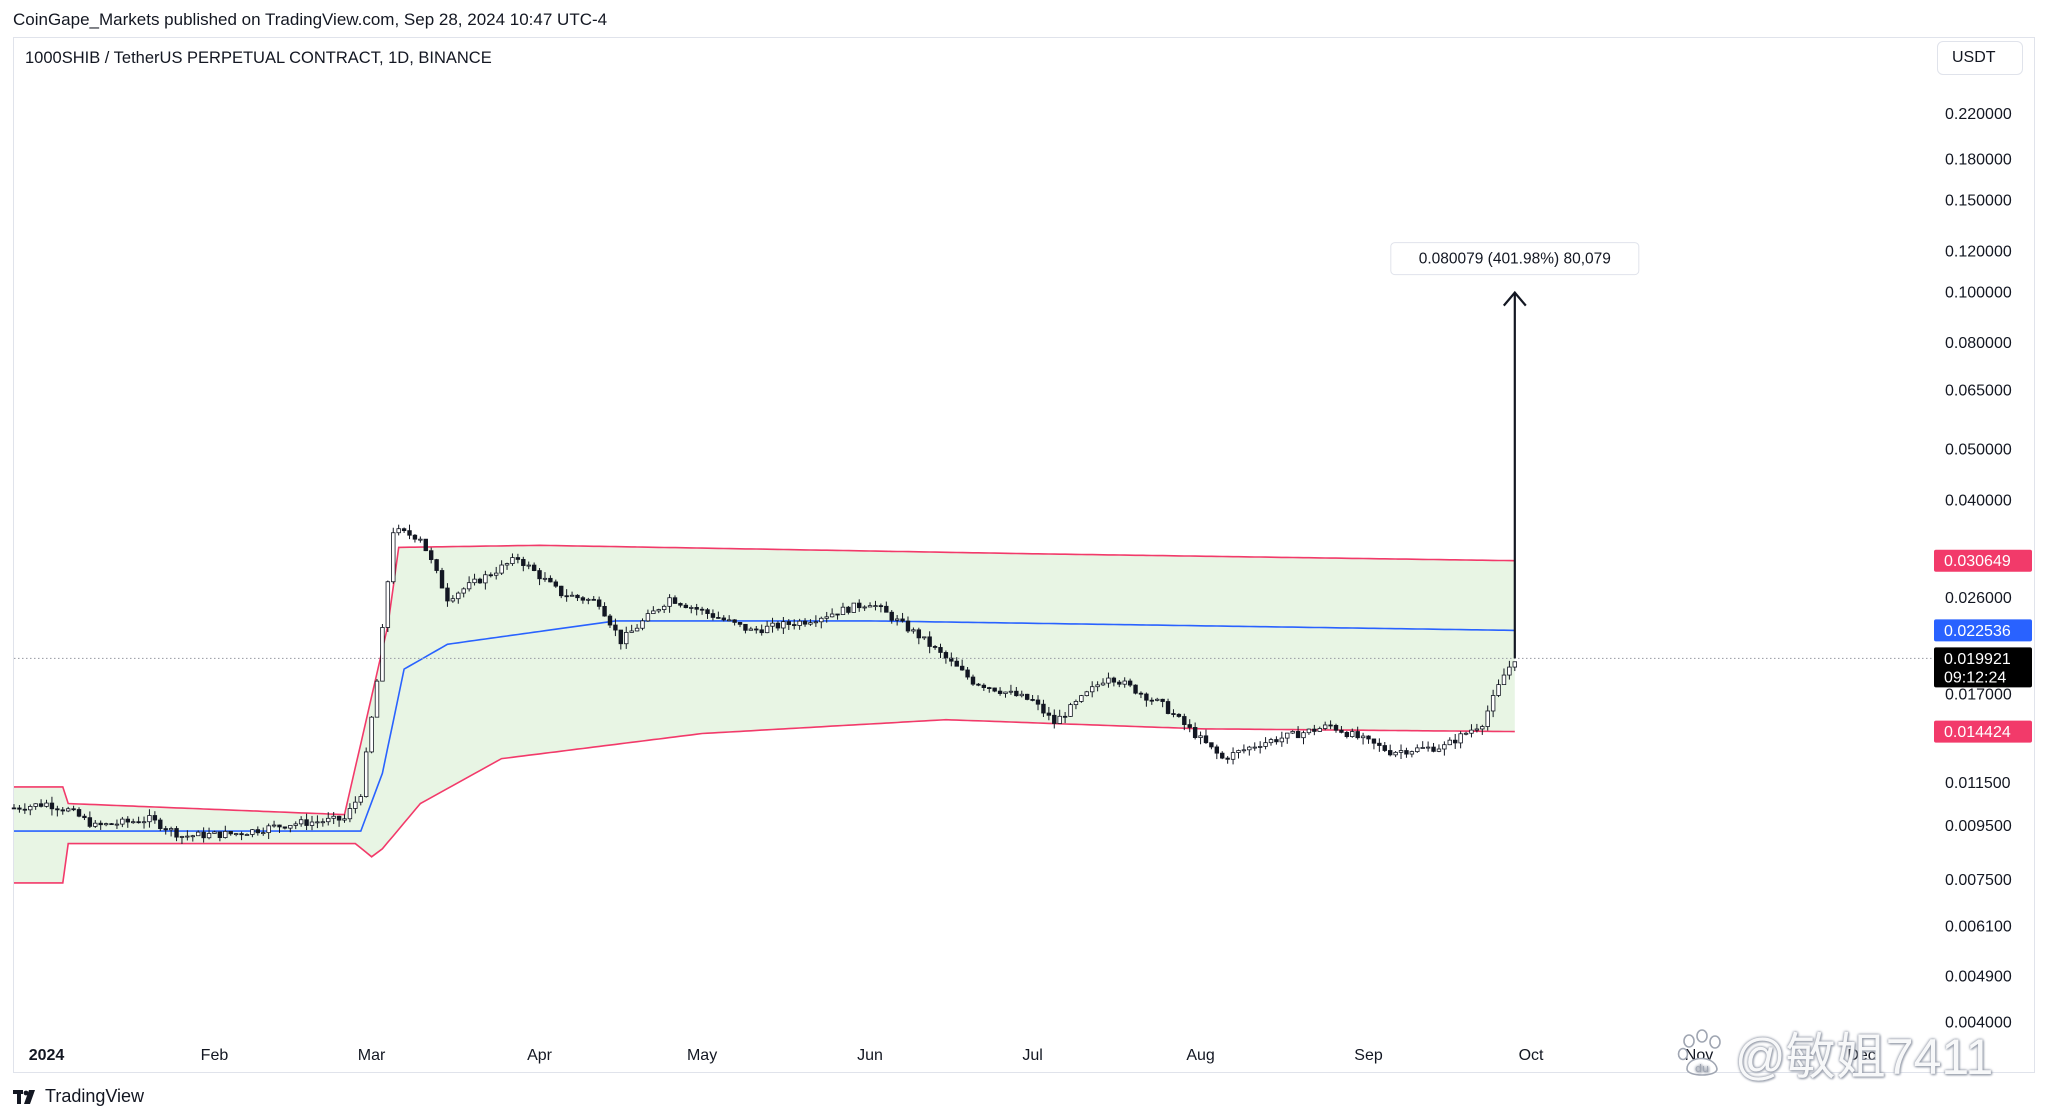  Describe the element at coordinates (78, 1096) in the screenshot. I see `tradingview-logo: TradingView` at that location.